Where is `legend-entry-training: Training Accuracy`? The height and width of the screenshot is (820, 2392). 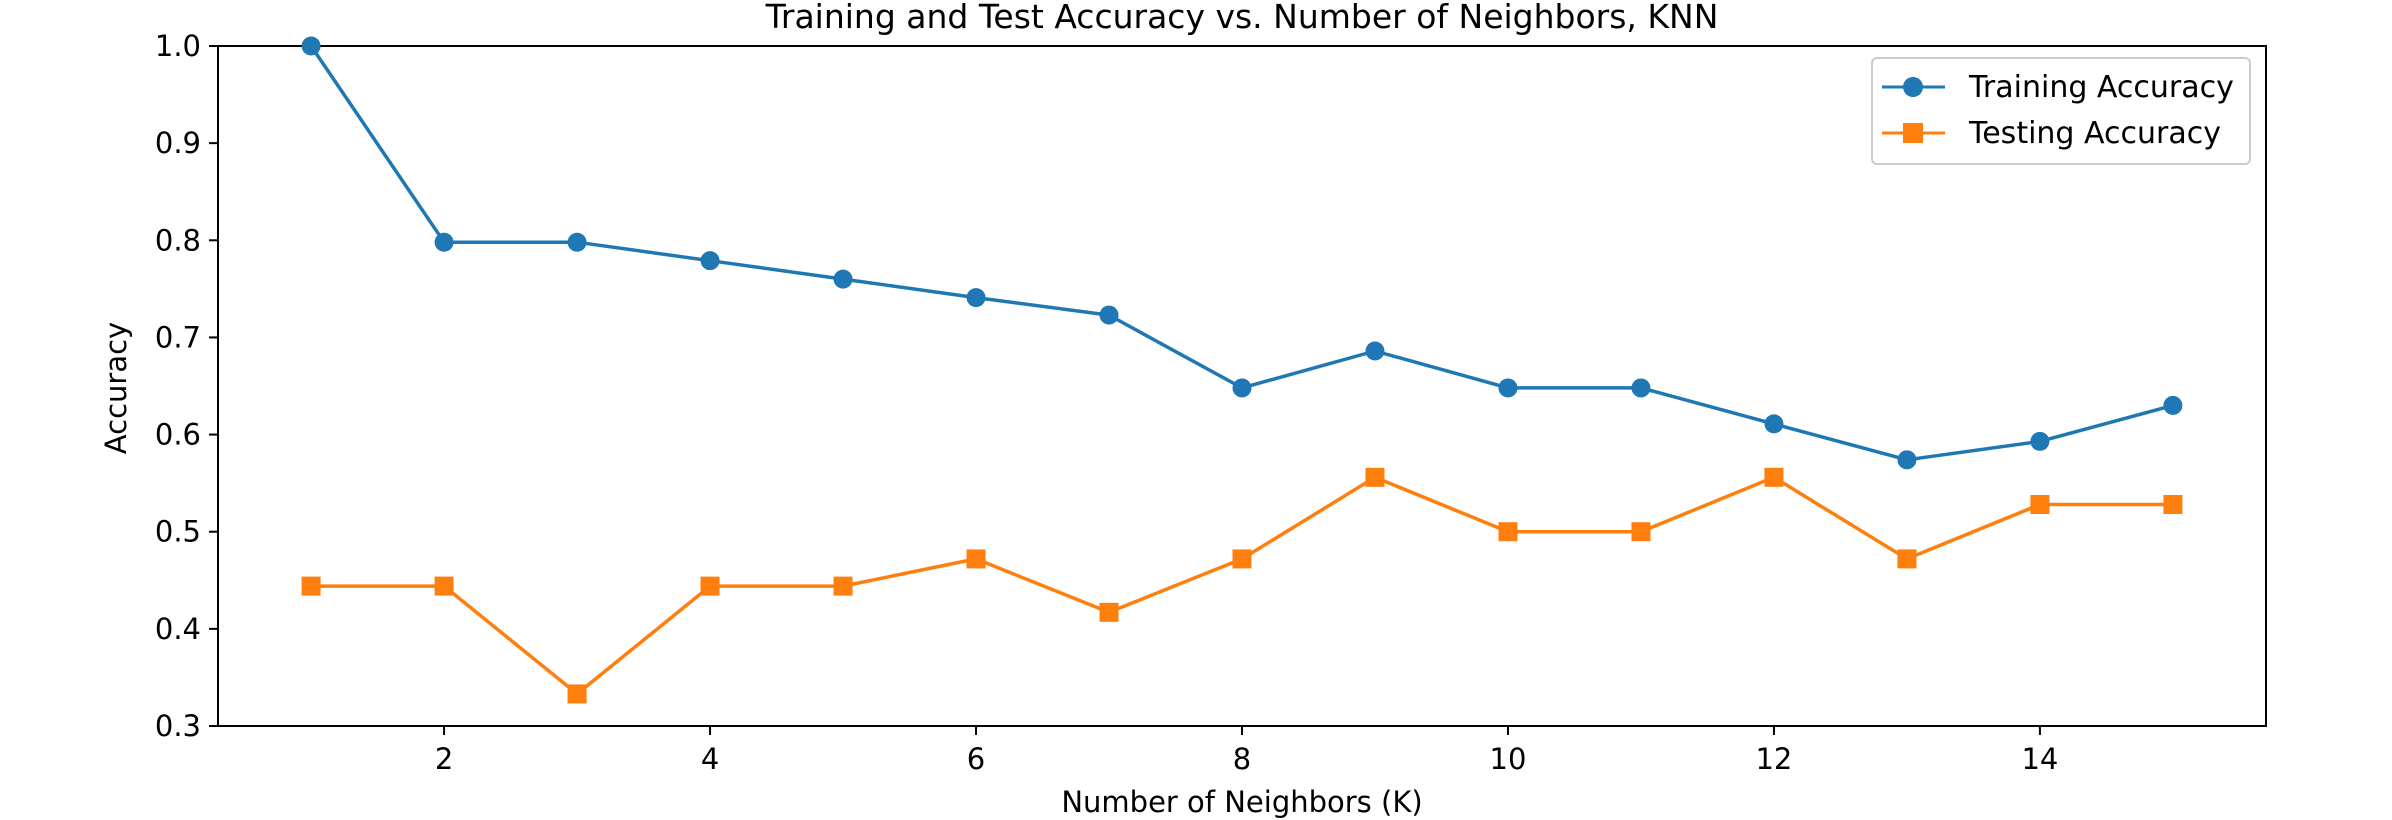
legend-entry-training: Training Accuracy is located at coordinates (2058, 87).